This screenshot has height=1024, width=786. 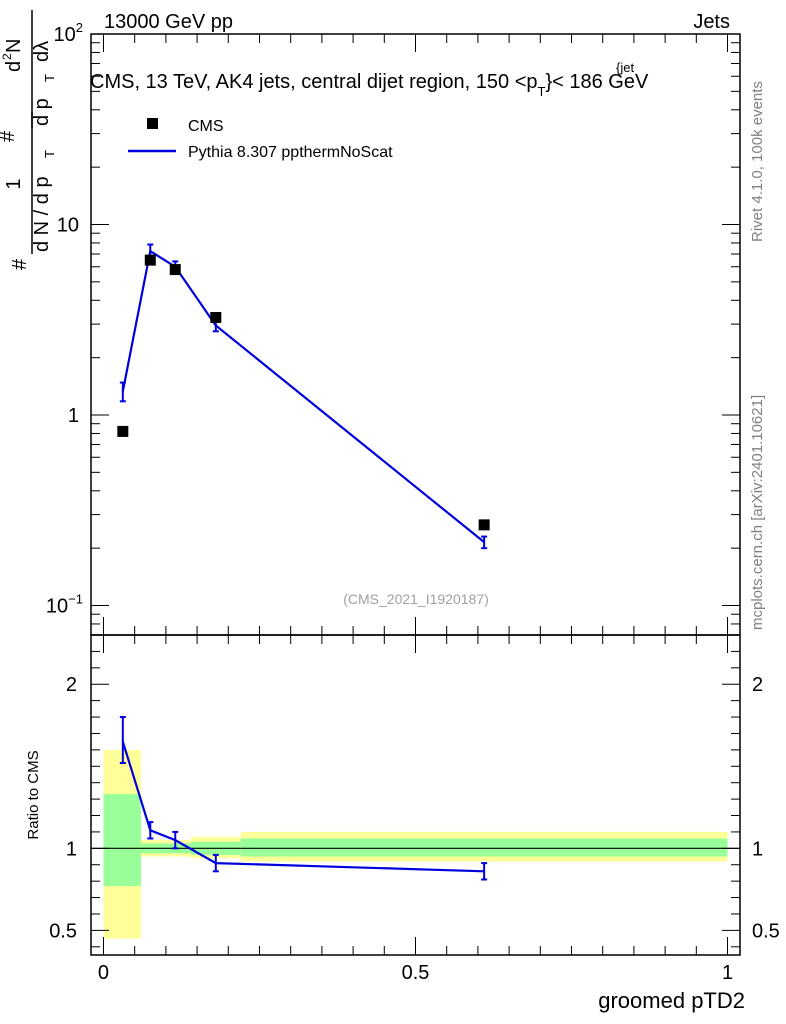 I want to click on mcplots-label: mcplots.cern.ch [arXiv:2401.10621], so click(x=757, y=512).